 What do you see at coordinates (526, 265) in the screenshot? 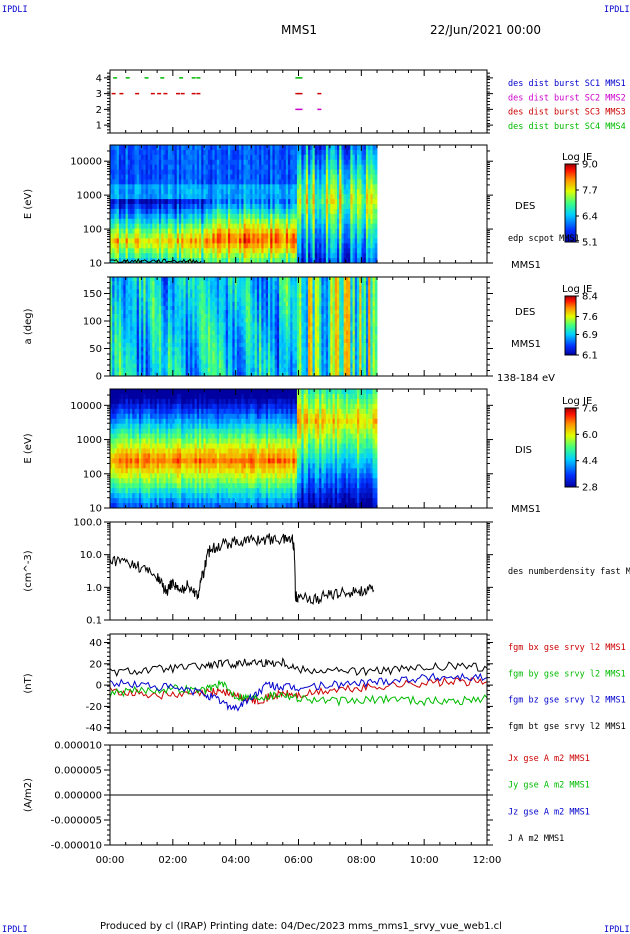
I see `des_e-right-label: MMS1` at bounding box center [526, 265].